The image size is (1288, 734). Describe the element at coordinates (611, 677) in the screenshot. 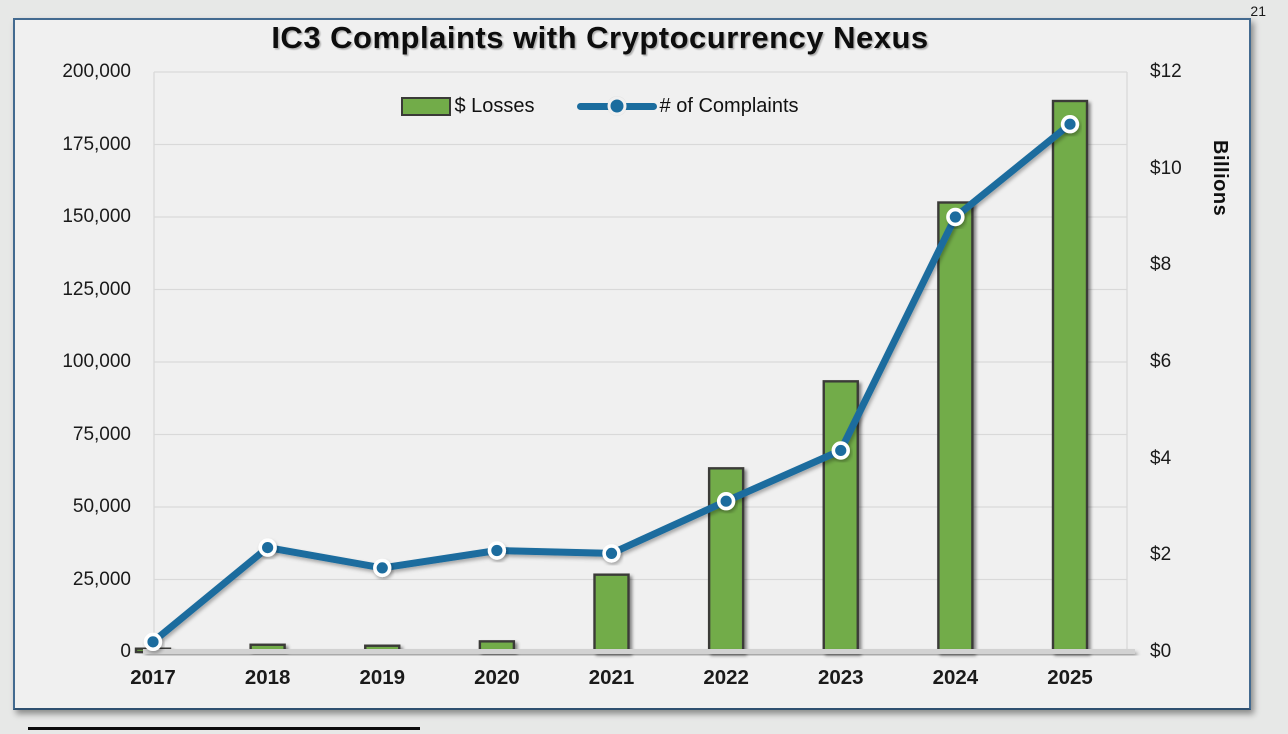

I see `x-axis-tick-2021: 2021` at that location.